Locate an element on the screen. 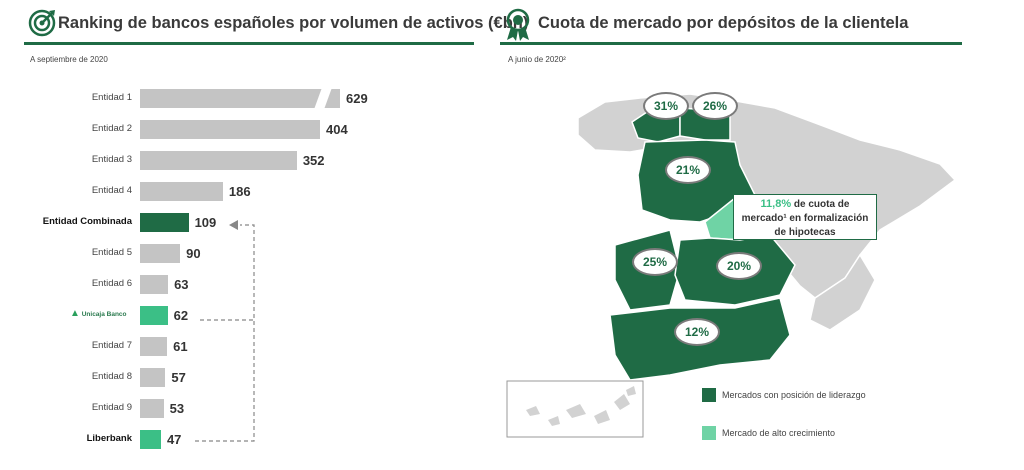 The width and height of the screenshot is (1024, 470). bar-value-label: 90 is located at coordinates (193, 253).